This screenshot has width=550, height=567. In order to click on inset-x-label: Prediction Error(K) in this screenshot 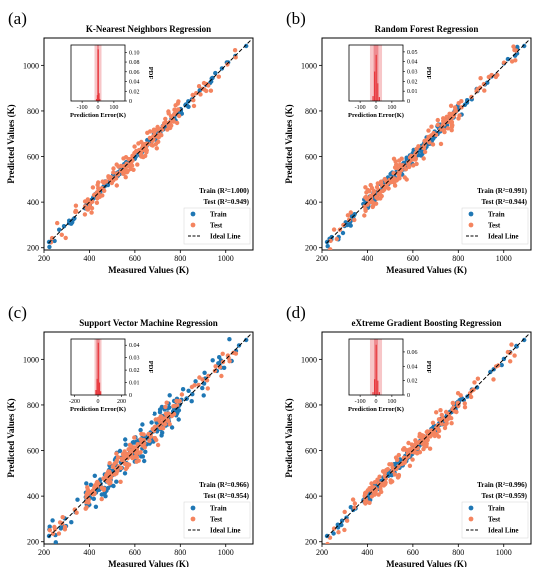, I will do `click(98, 409)`.